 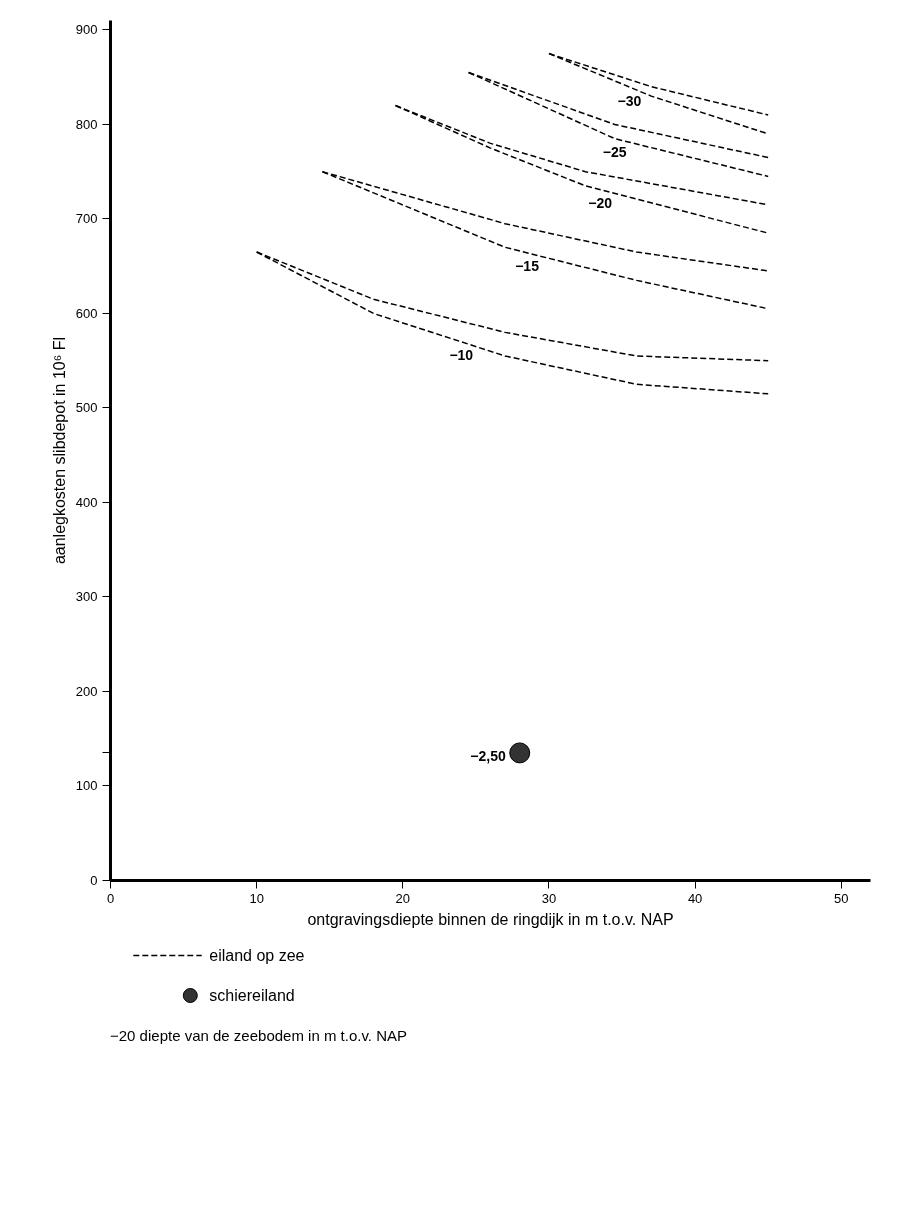 What do you see at coordinates (549, 898) in the screenshot?
I see `x-tick-label: 30` at bounding box center [549, 898].